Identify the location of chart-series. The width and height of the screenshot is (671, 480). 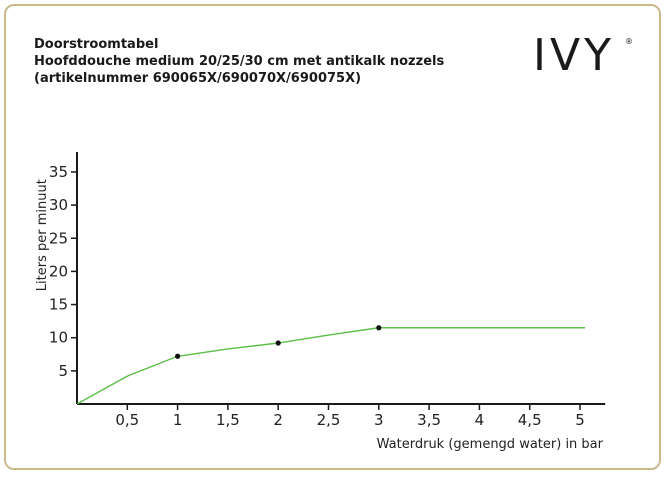
(331, 365).